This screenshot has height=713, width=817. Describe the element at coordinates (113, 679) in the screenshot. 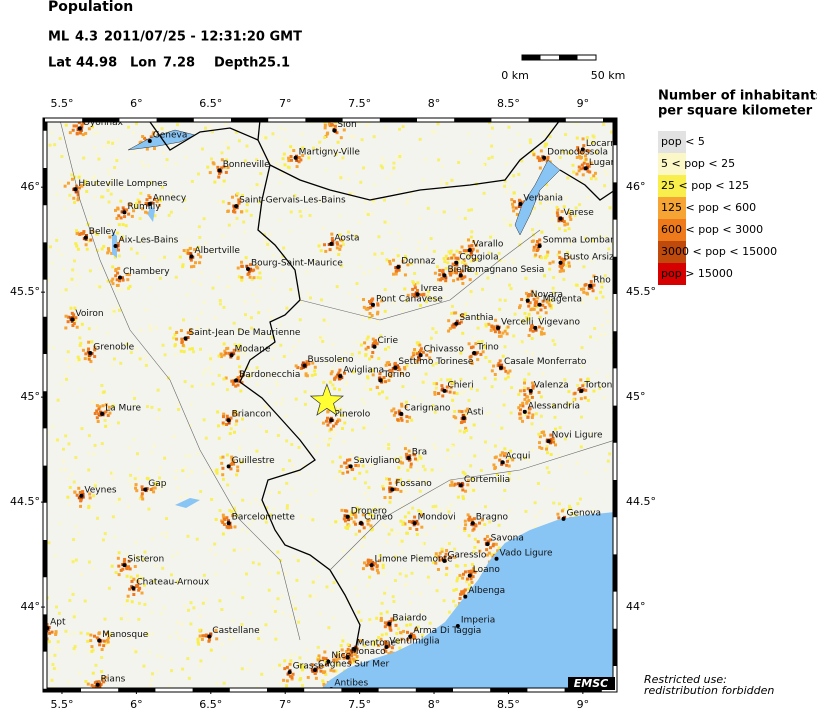

I see `city-label: Rians` at that location.